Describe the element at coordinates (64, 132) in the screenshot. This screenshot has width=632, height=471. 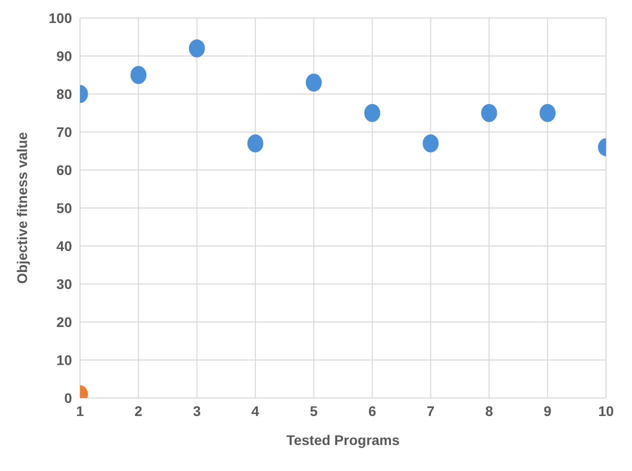
I see `y-tick-label: 70` at that location.